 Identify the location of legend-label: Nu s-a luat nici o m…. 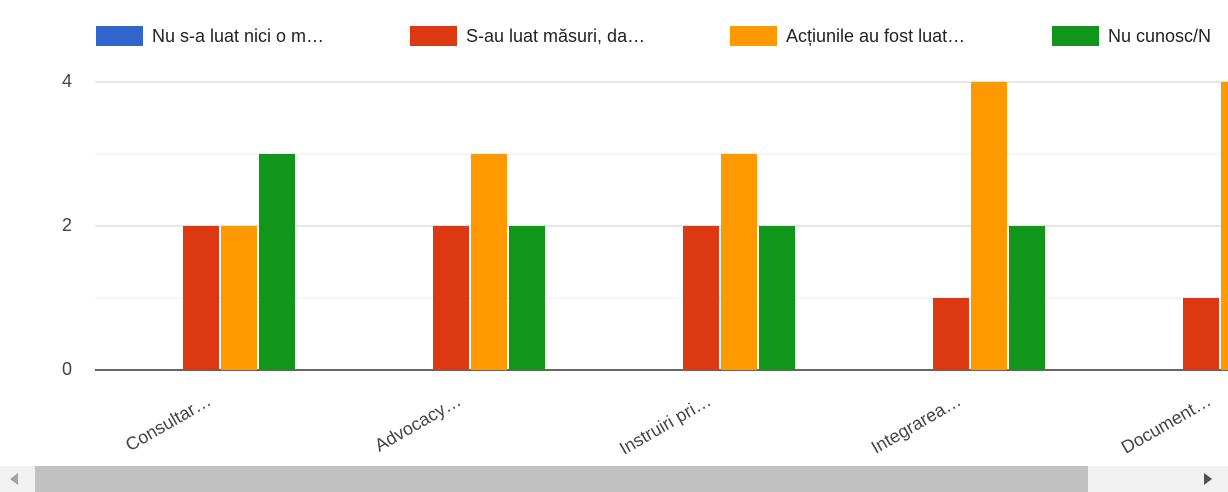
(238, 36).